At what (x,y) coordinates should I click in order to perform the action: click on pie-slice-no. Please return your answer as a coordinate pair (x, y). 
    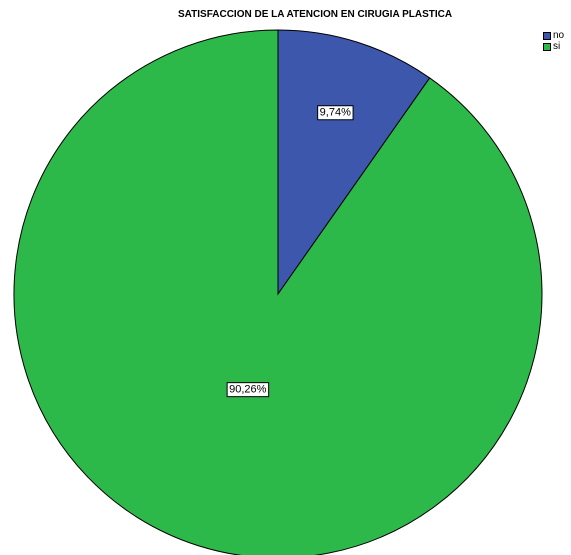
    Looking at the image, I should click on (354, 162).